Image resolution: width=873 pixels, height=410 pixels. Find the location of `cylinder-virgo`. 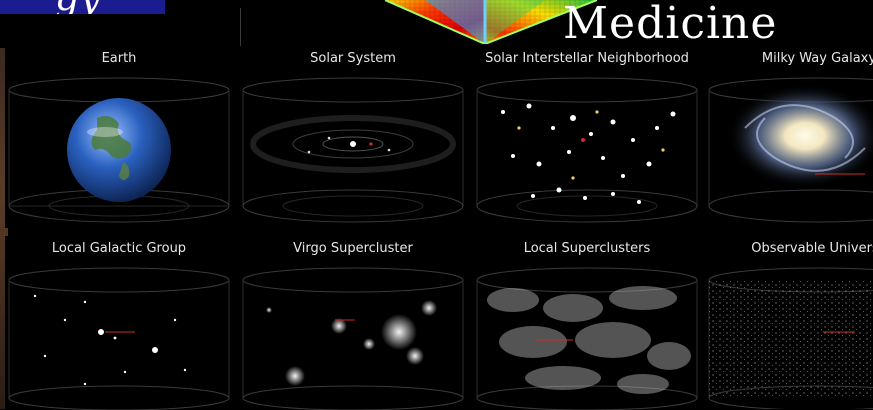

cylinder-virgo is located at coordinates (353, 338).